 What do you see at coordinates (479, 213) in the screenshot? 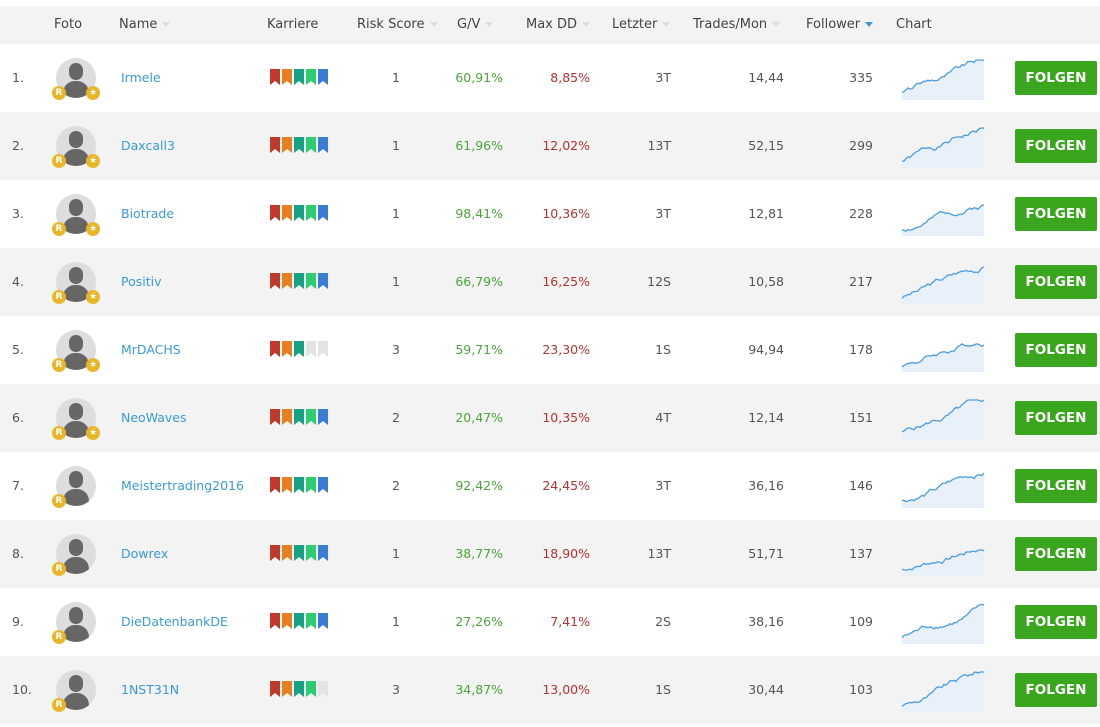
I see `gain-loss: 98,41%` at bounding box center [479, 213].